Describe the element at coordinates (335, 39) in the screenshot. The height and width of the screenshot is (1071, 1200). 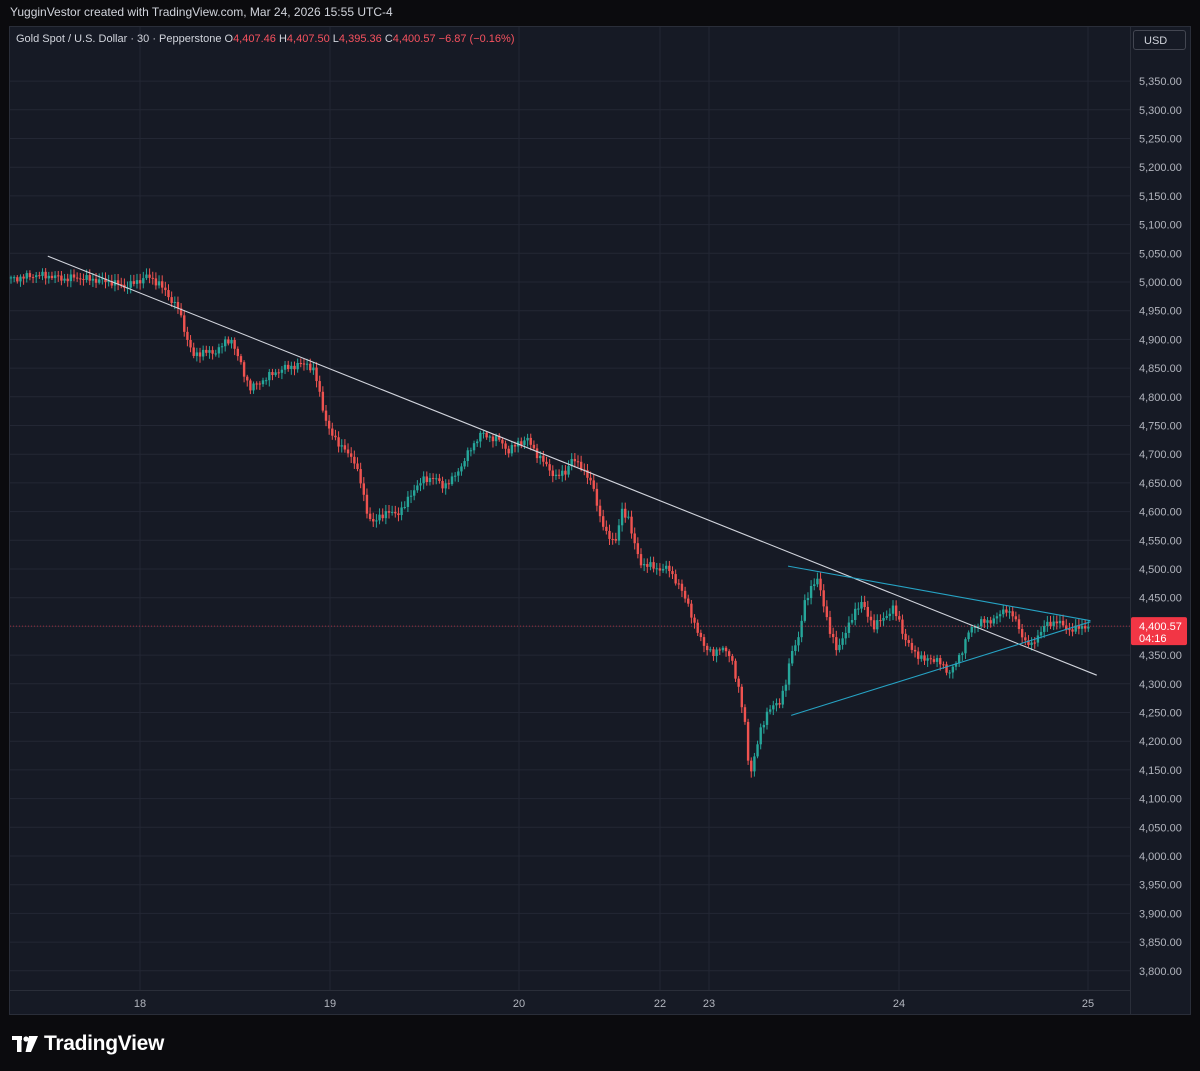
I see `low-label: L` at that location.